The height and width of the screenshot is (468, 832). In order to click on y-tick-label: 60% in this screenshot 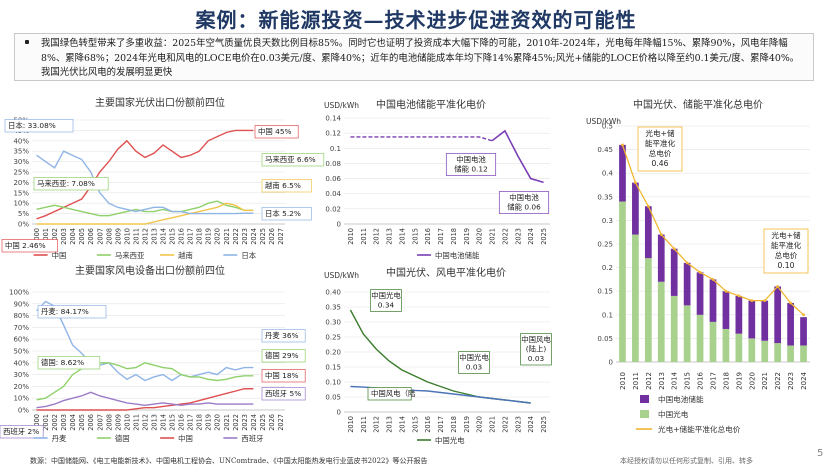, I will do `click(21, 340)`.